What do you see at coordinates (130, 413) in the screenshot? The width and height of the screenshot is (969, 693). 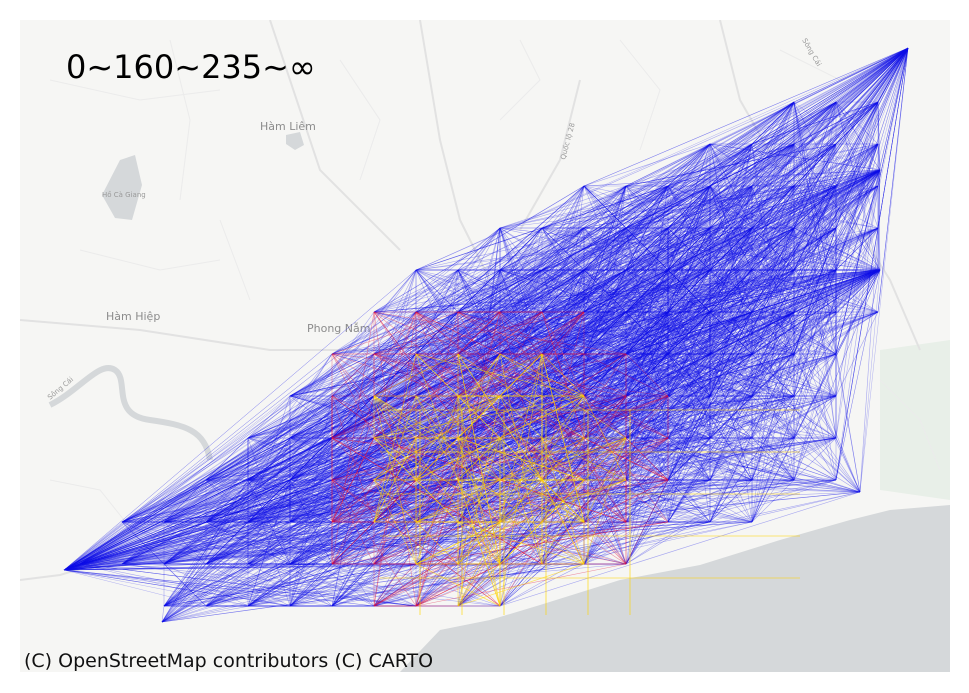 I see `river-song-cai` at bounding box center [130, 413].